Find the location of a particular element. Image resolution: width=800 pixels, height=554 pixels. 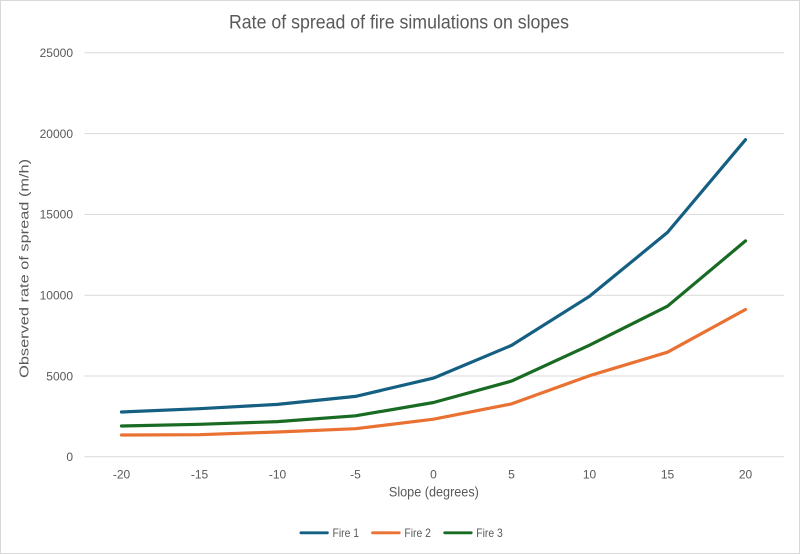

svg-text: 10 is located at coordinates (590, 475).